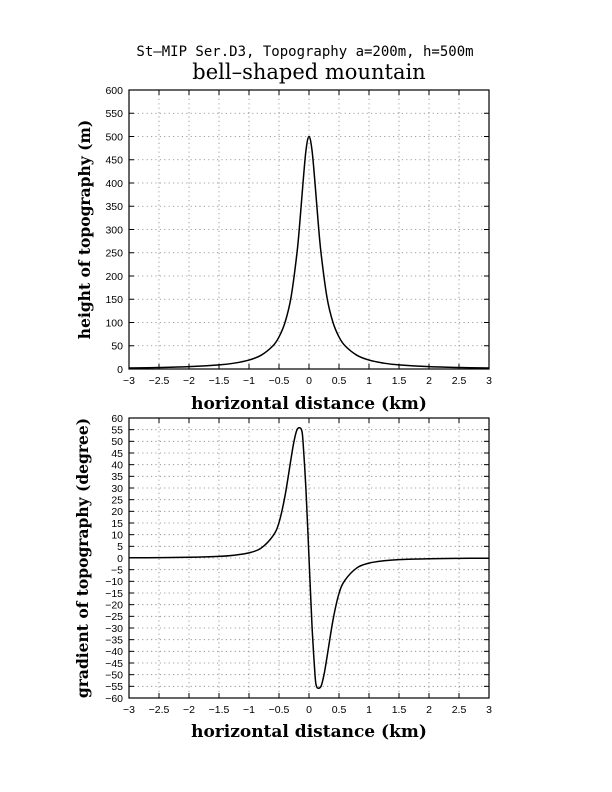 Image resolution: width=612 pixels, height=792 pixels. Describe the element at coordinates (129, 710) in the screenshot. I see `gradient-x-tick-label: −3` at that location.